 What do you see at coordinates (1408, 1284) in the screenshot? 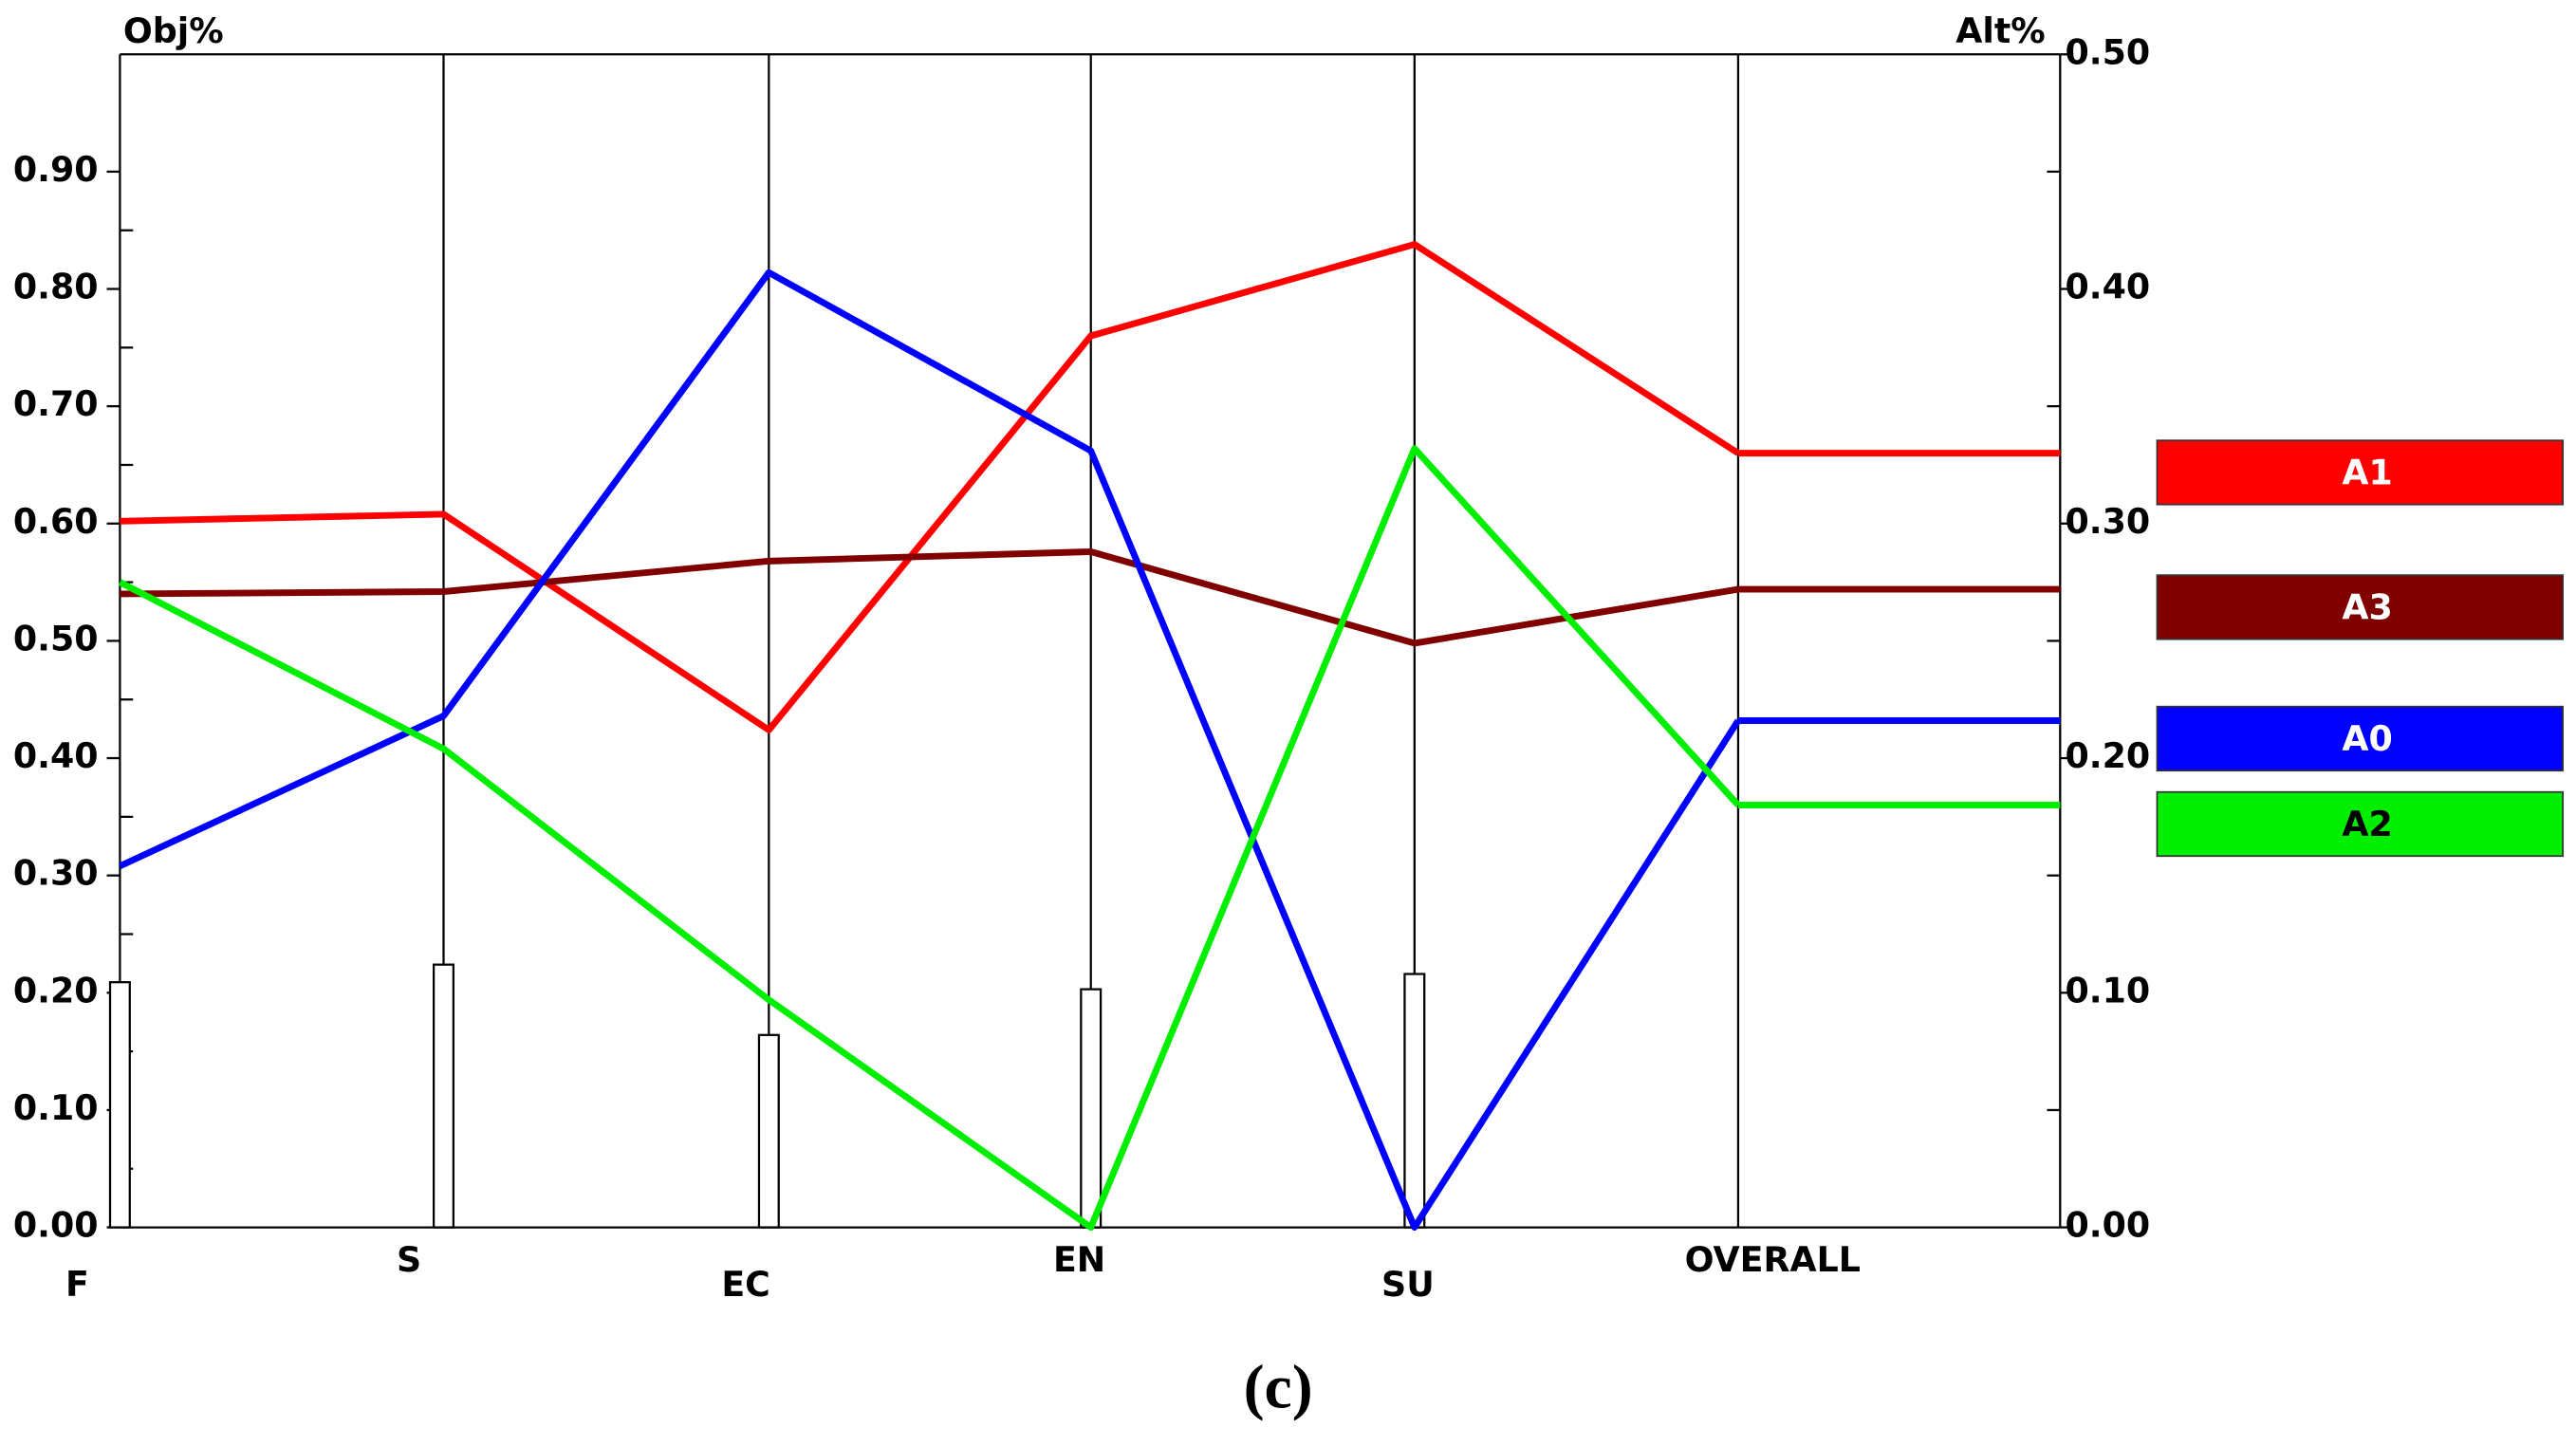
I see `x-tick-label: SU` at bounding box center [1408, 1284].